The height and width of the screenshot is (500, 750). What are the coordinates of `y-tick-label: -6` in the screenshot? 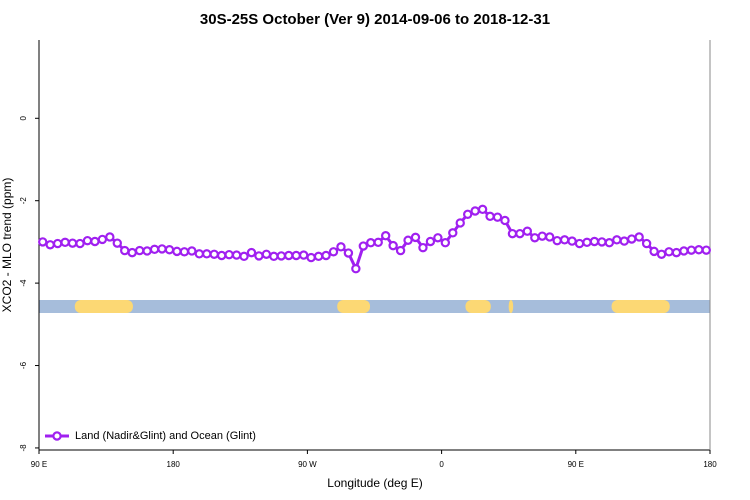 It's located at (23, 365).